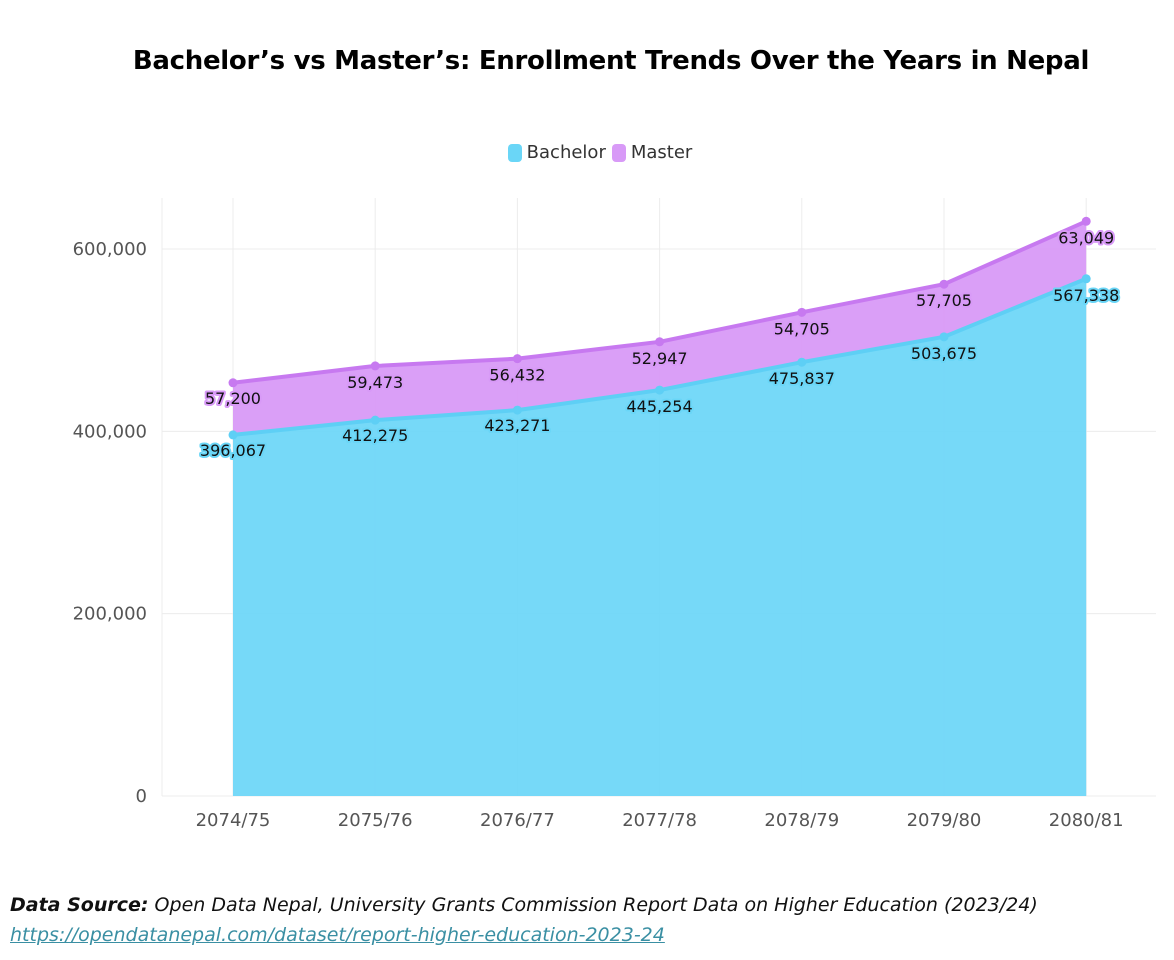  I want to click on y-tick-label: 600,000, so click(110, 249).